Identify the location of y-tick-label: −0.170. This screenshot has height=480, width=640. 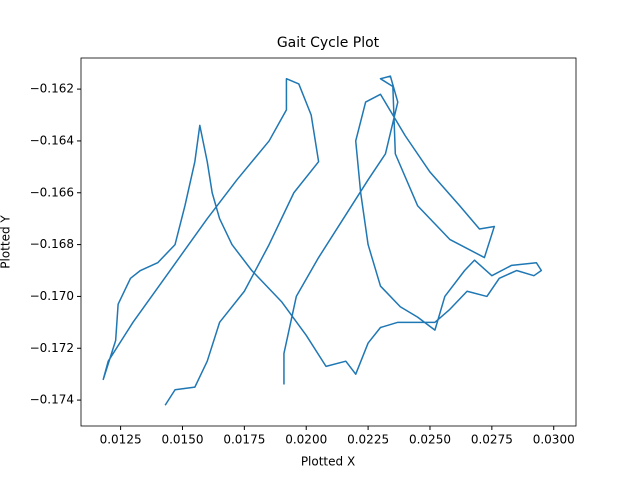
(52, 296).